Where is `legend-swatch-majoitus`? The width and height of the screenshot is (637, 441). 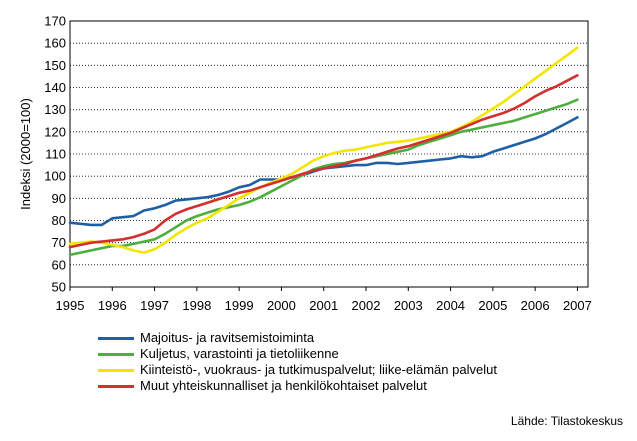
legend-swatch-majoitus is located at coordinates (116, 338).